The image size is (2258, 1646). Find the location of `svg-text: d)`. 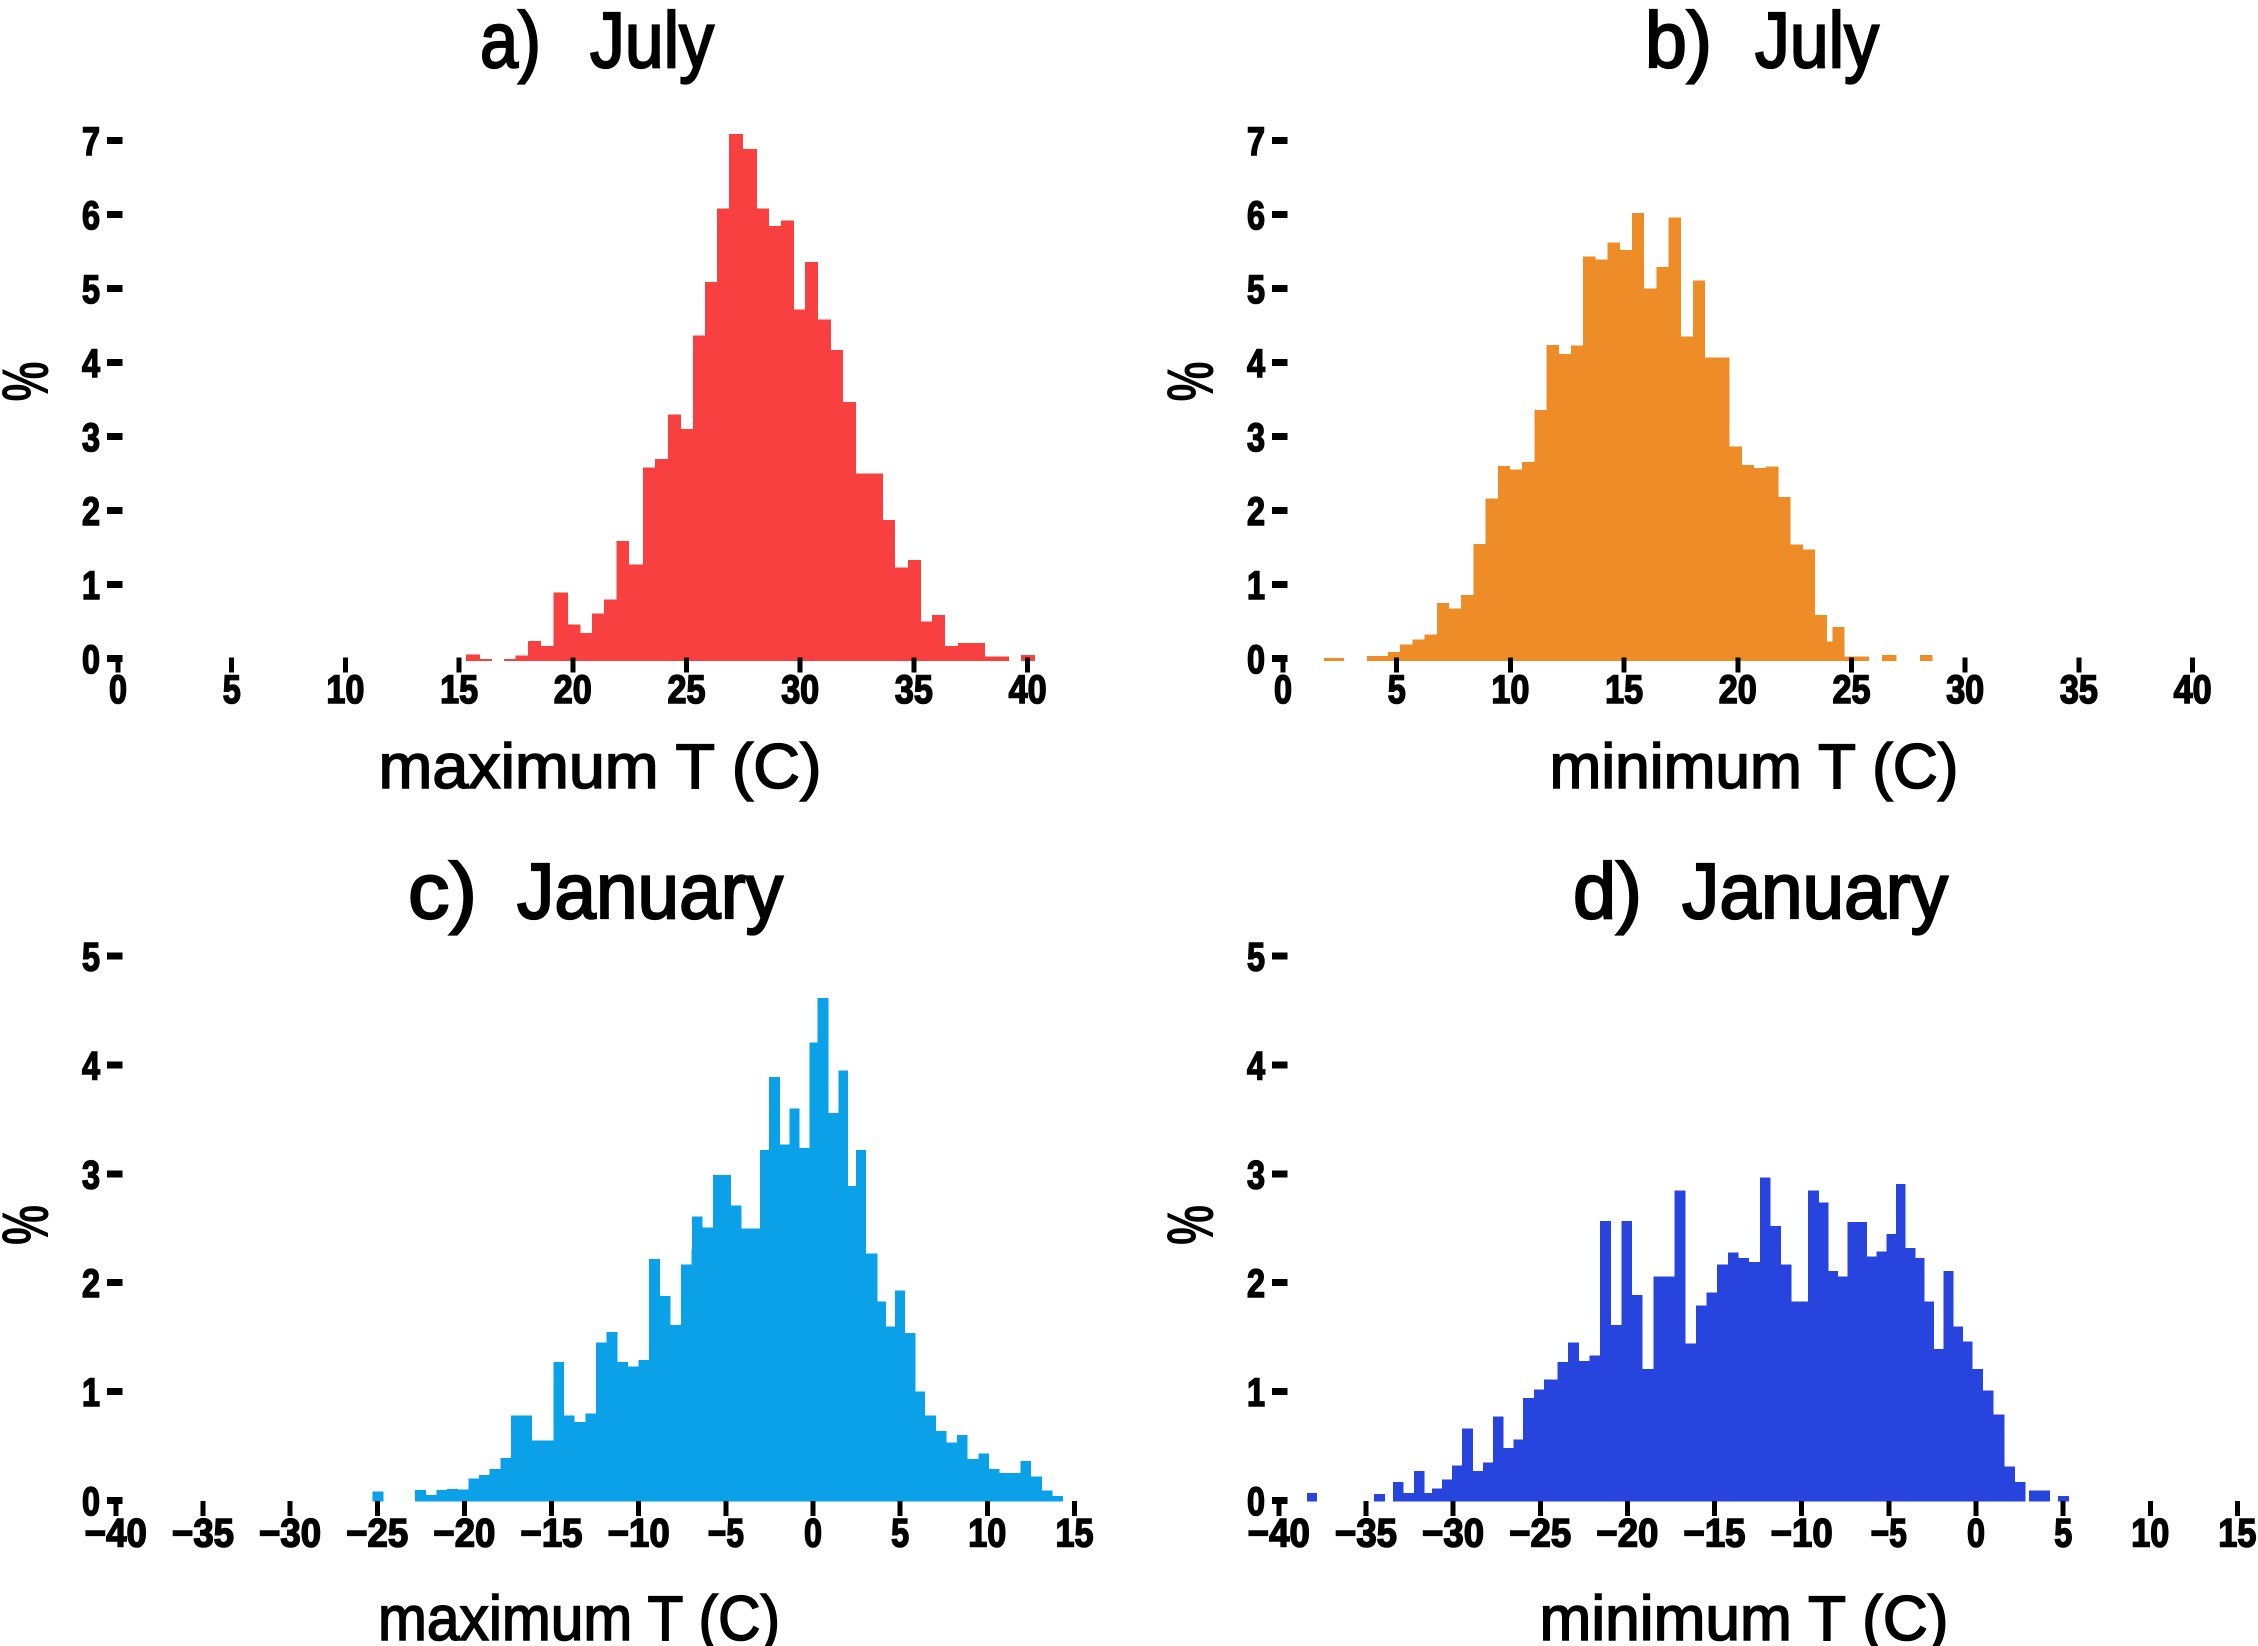

svg-text: d) is located at coordinates (1607, 890).